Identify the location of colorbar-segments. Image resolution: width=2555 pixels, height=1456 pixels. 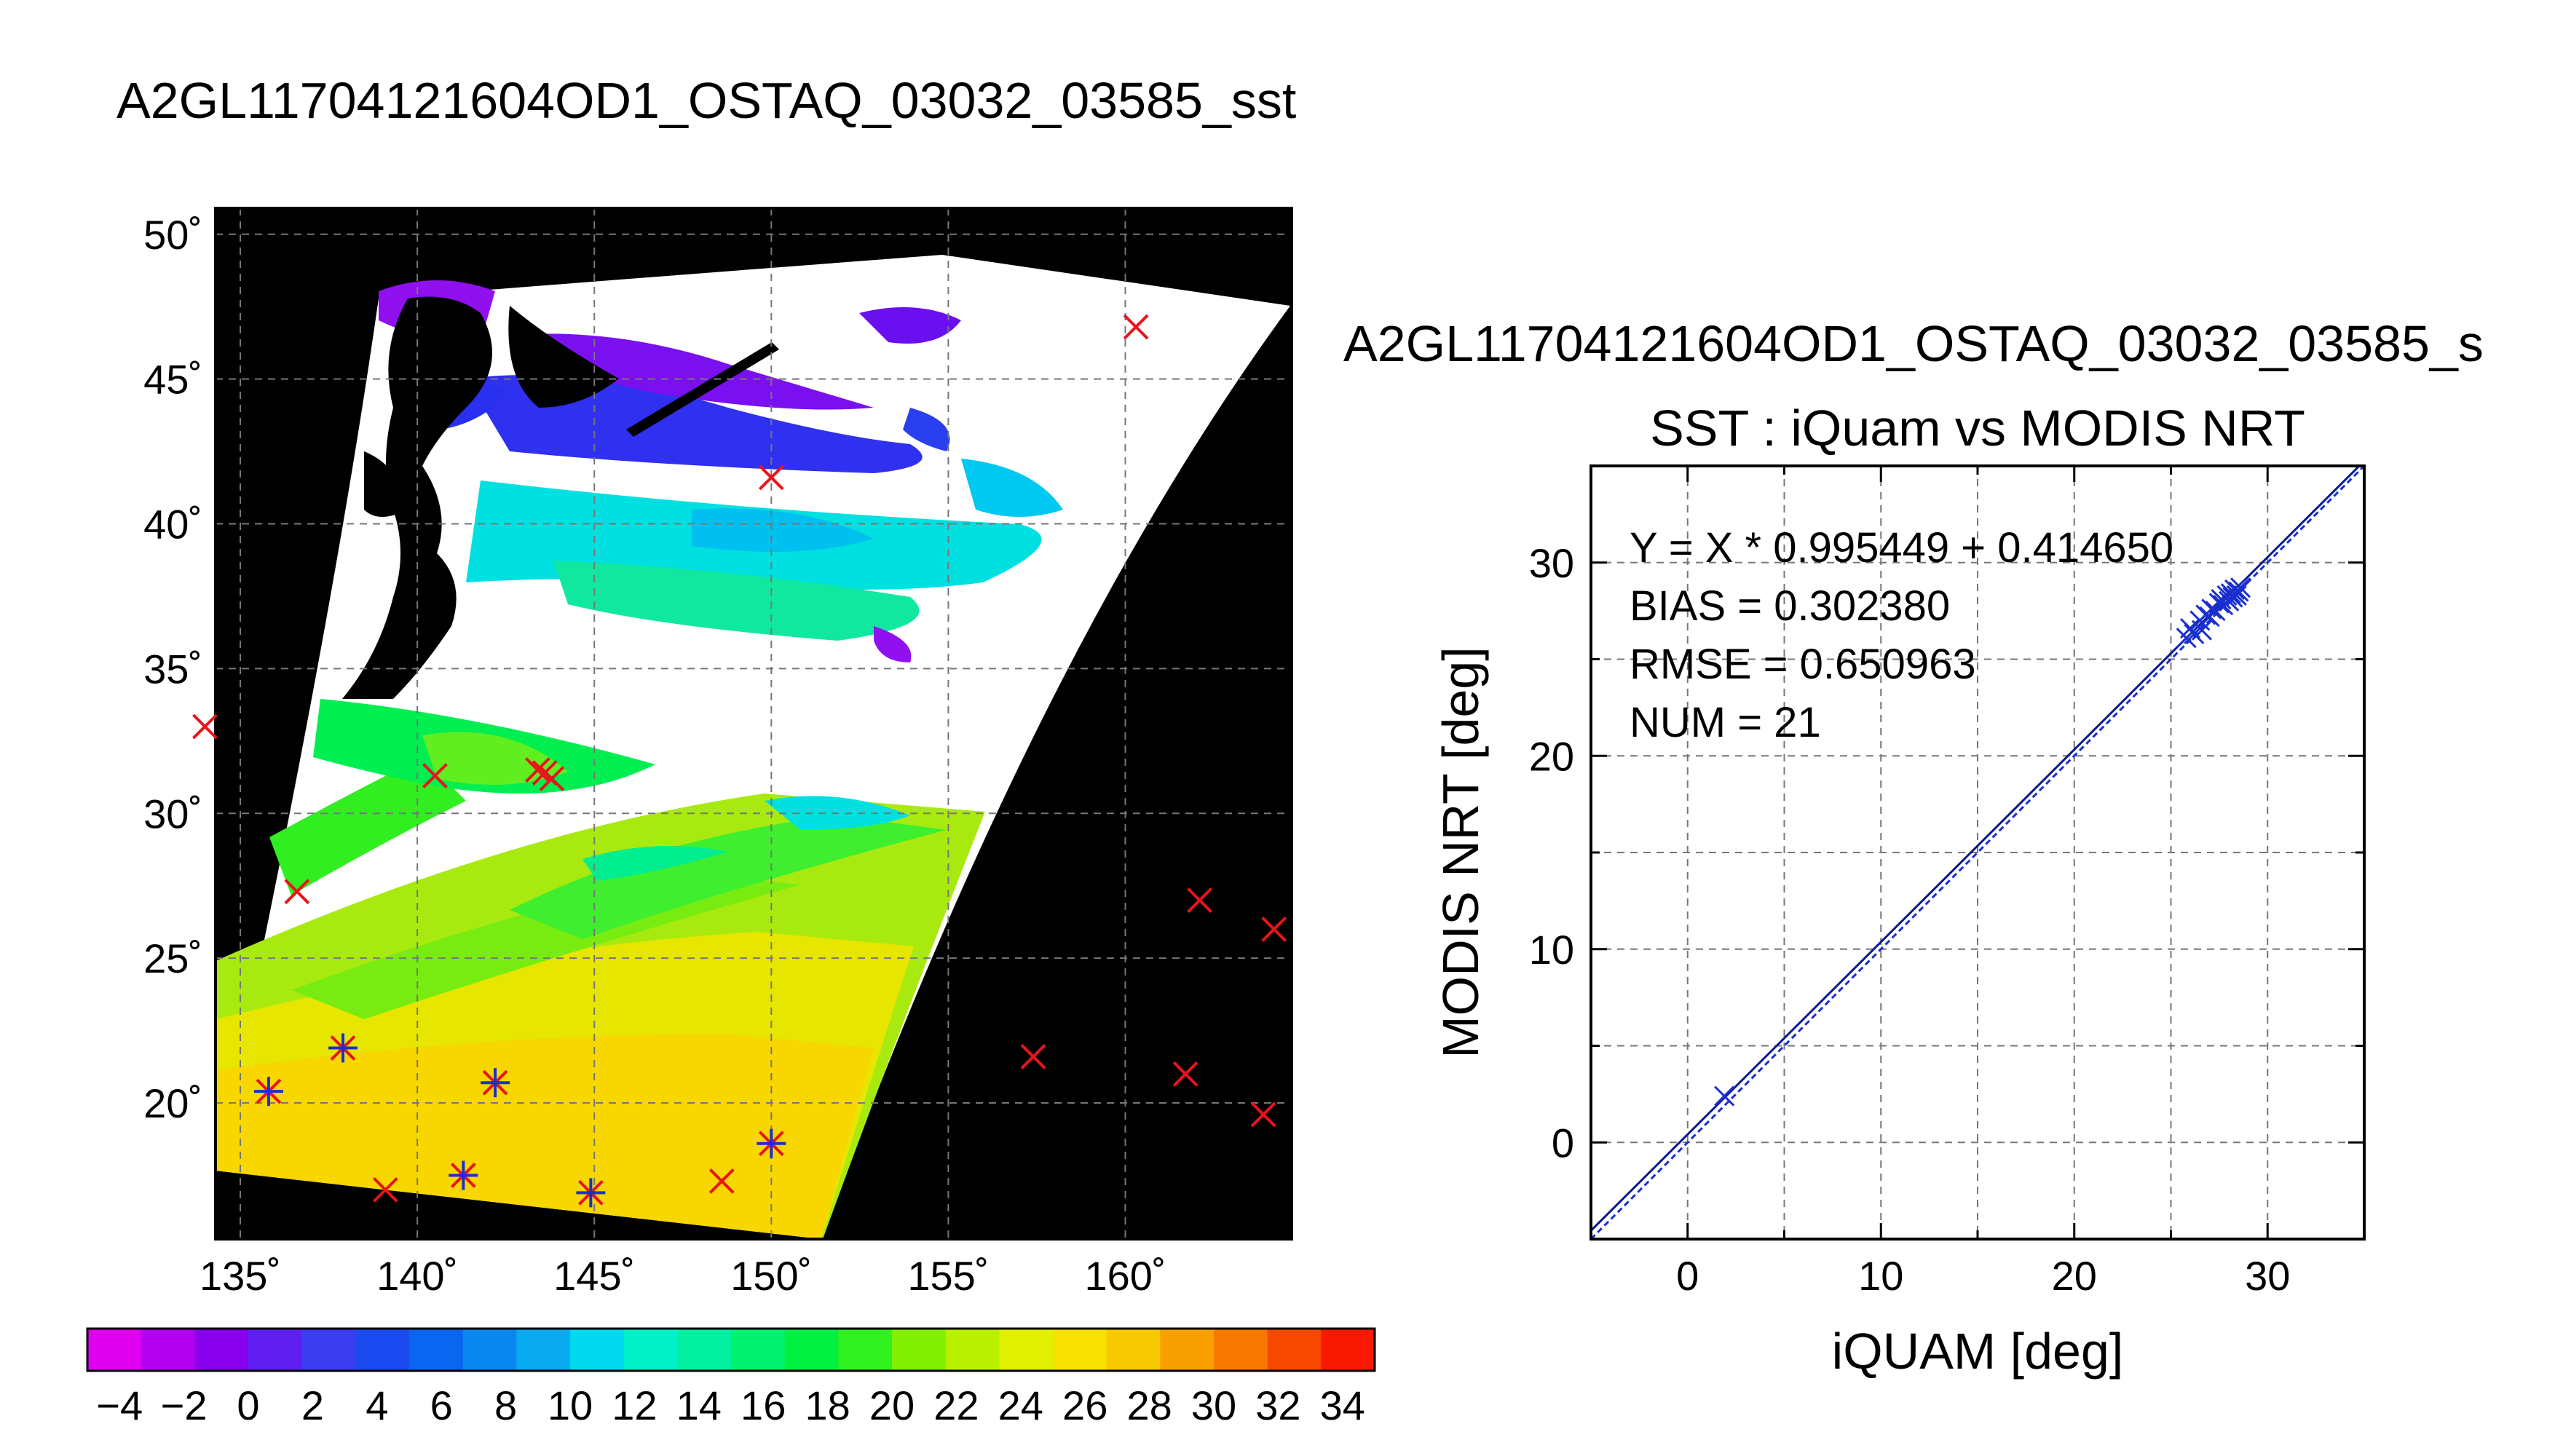
(731, 1350).